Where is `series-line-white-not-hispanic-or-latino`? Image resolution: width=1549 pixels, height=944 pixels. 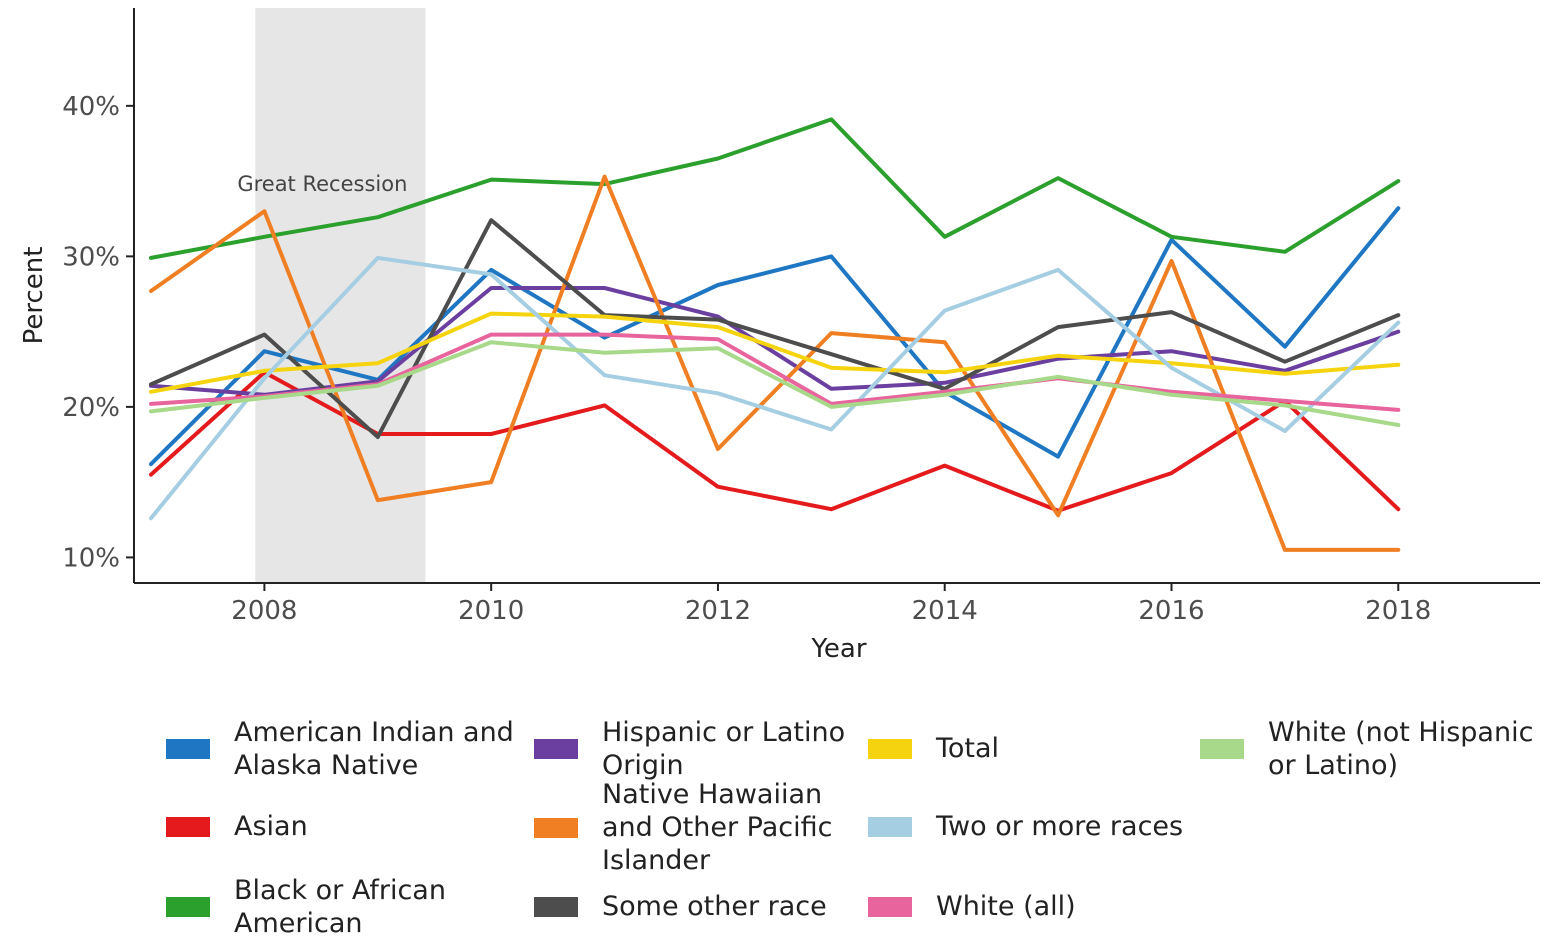
series-line-white-not-hispanic-or-latino is located at coordinates (775, 383).